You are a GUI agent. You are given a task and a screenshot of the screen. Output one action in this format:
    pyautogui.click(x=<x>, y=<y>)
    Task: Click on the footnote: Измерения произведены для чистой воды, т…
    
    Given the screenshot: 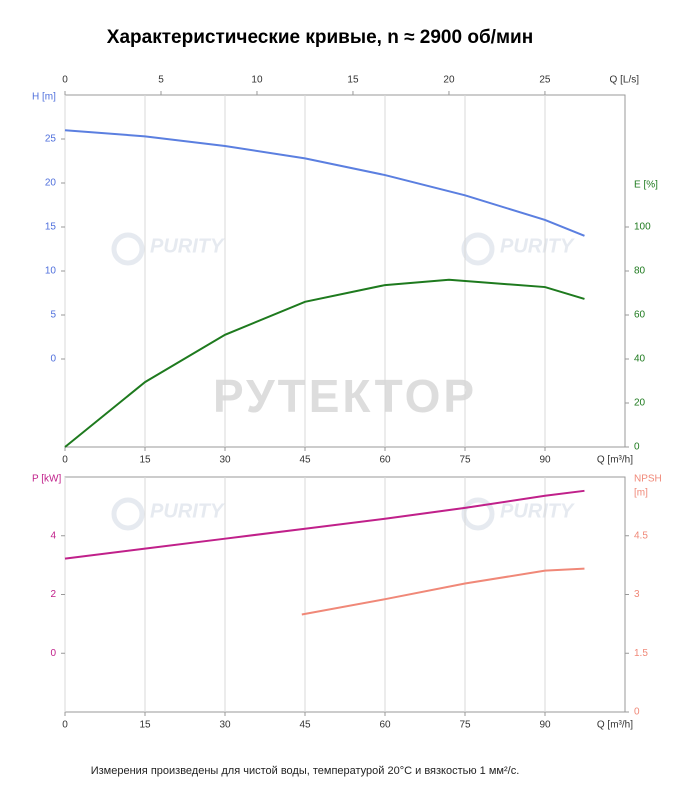 What is the action you would take?
    pyautogui.click(x=305, y=771)
    